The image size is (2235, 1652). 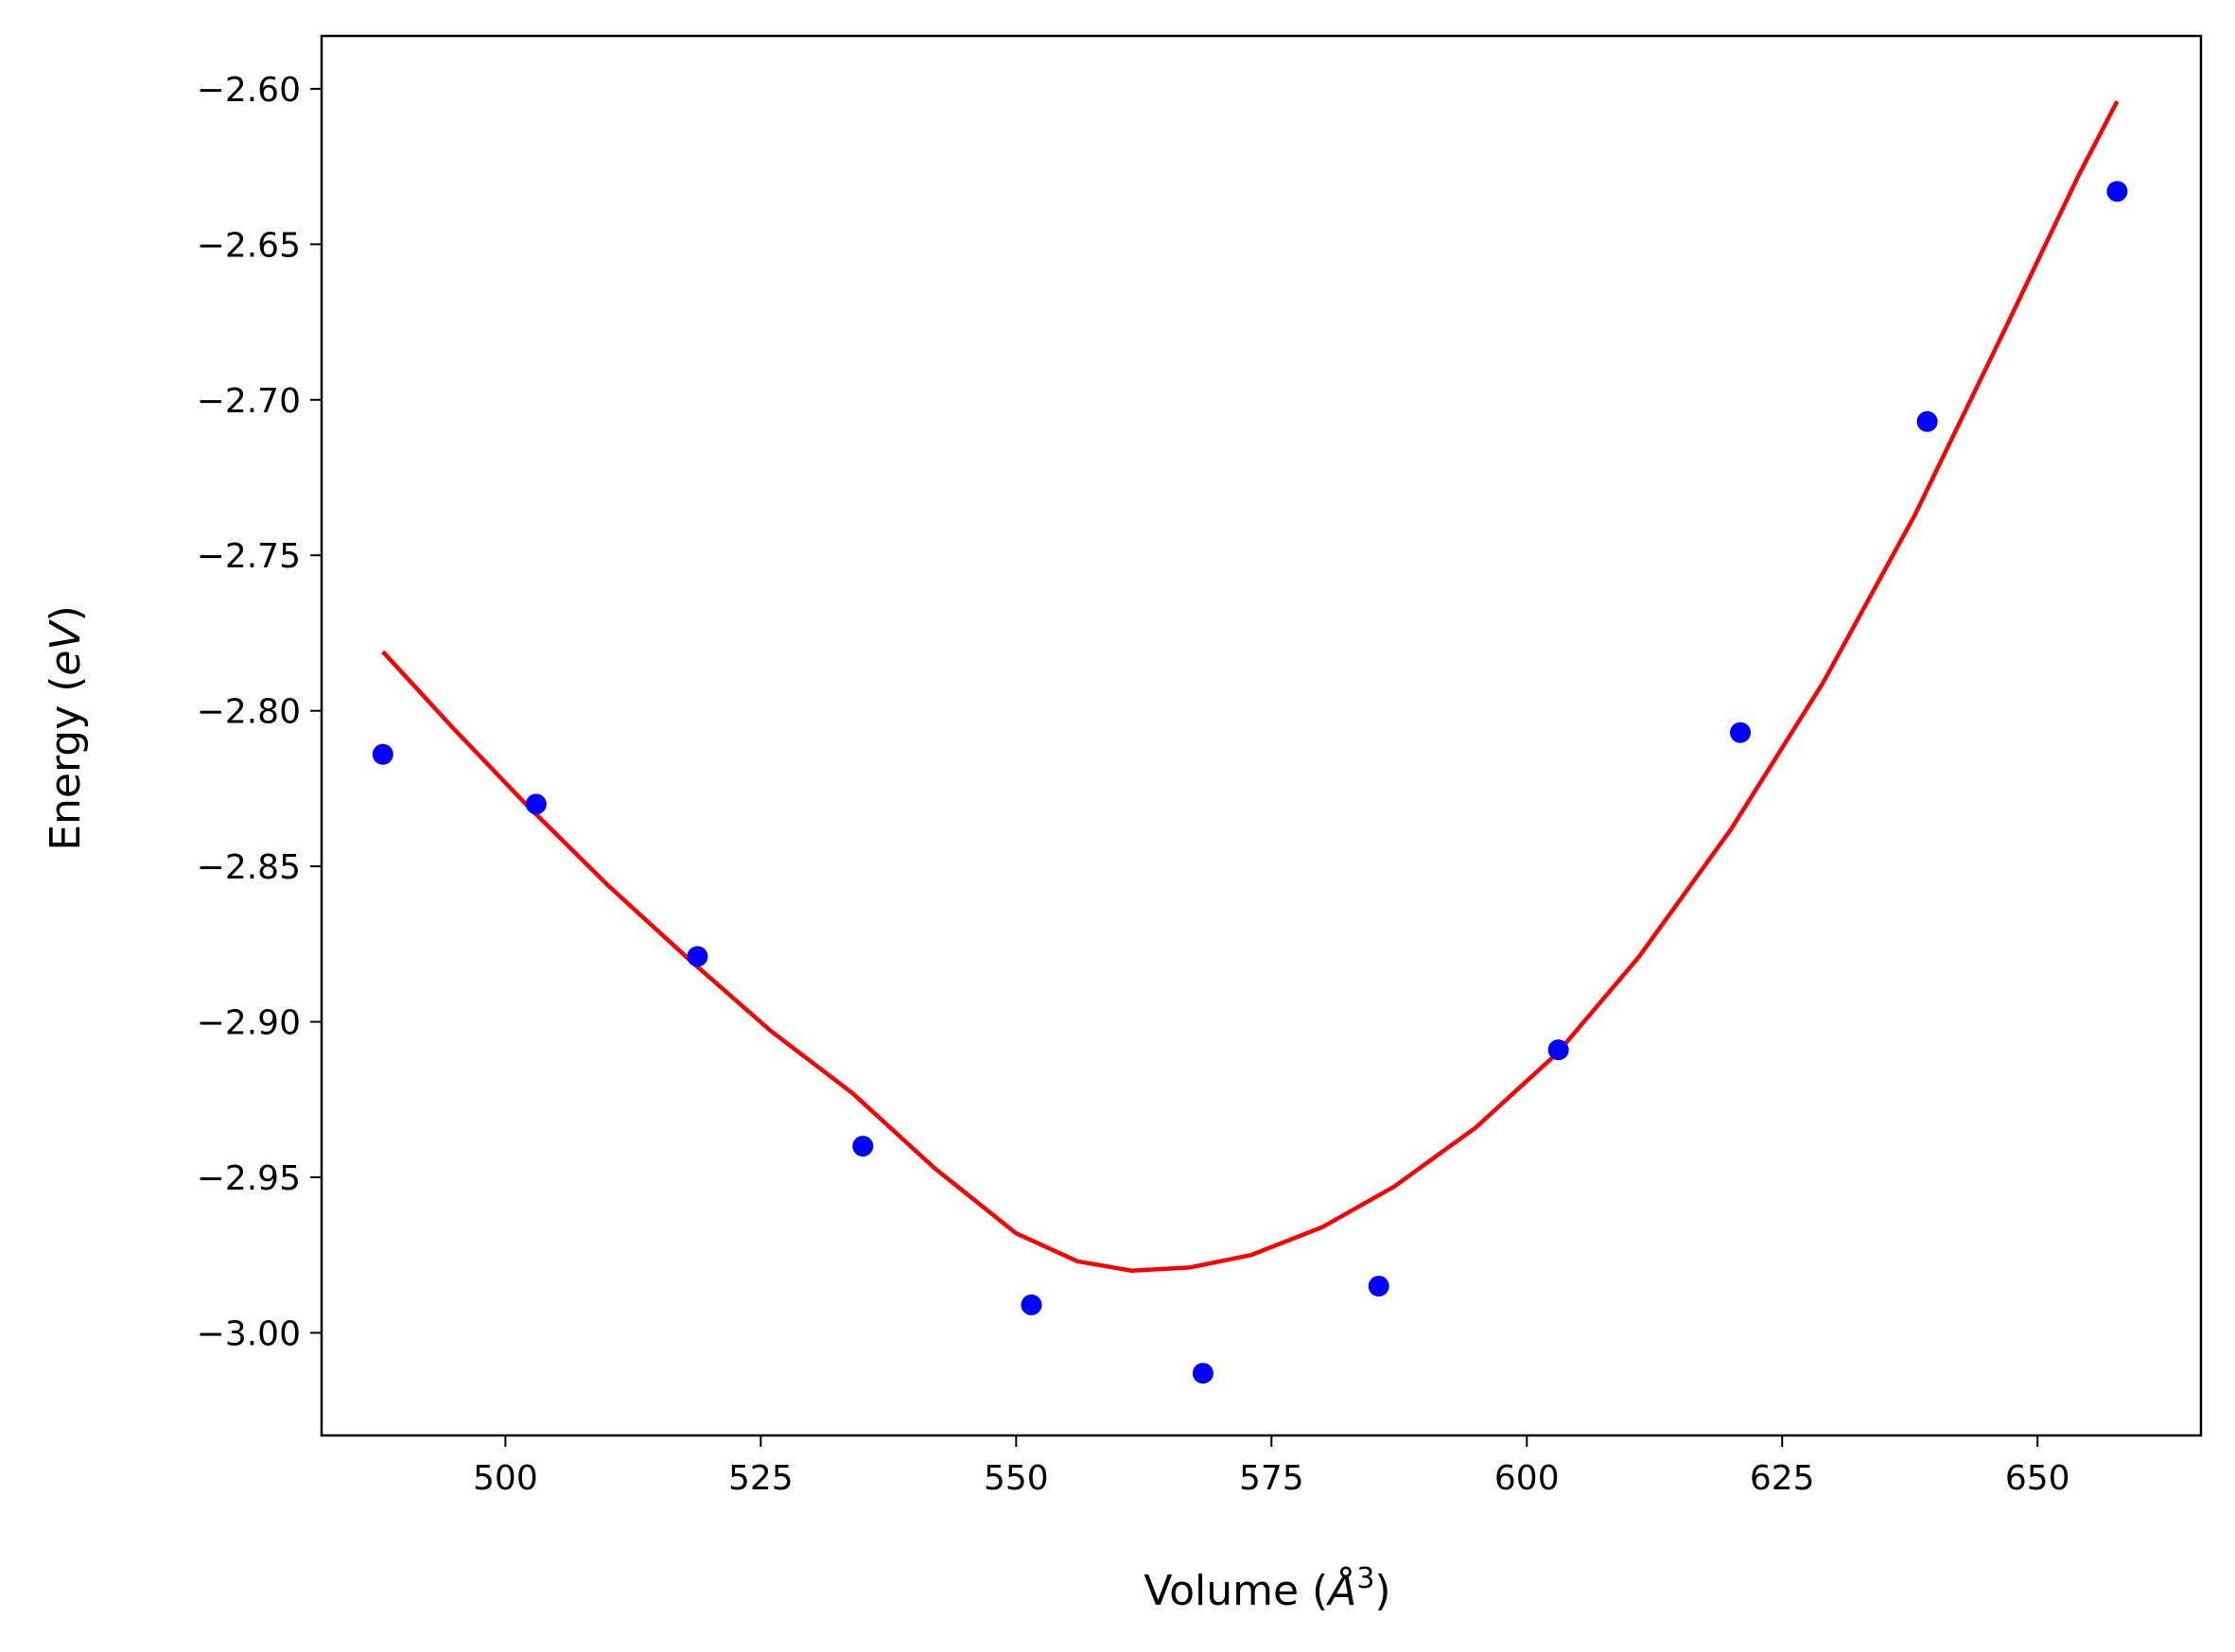 What do you see at coordinates (249, 868) in the screenshot?
I see `y-tick-label: −2.85` at bounding box center [249, 868].